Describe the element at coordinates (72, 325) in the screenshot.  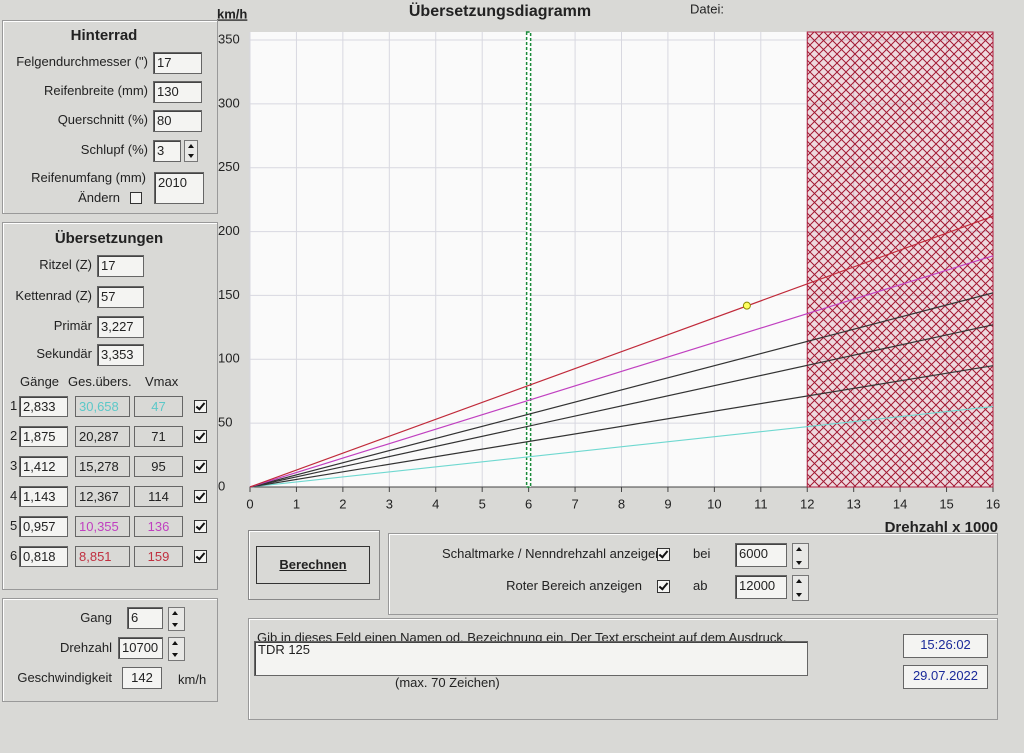
I see `field-label: Primär` at that location.